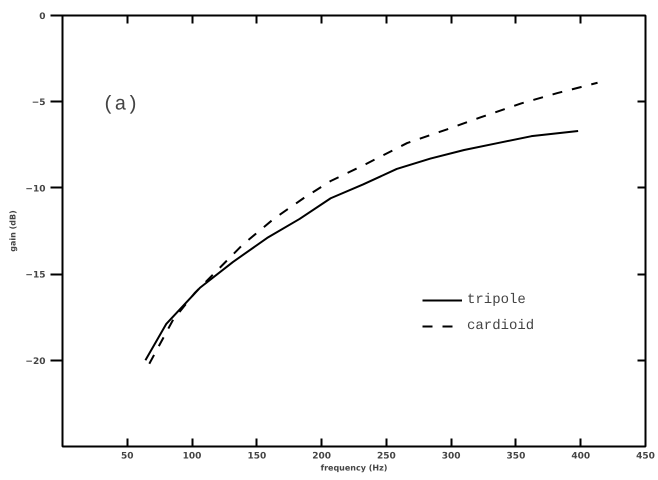  I want to click on x-tick-label: 250, so click(386, 457).